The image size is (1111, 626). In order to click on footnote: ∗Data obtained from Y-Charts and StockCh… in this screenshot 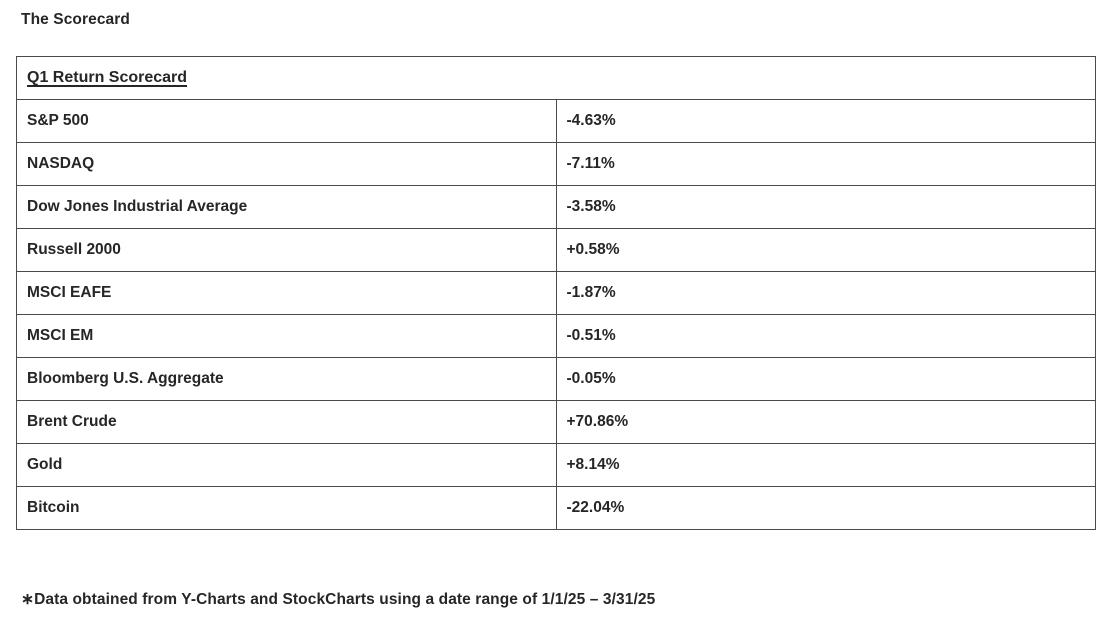, I will do `click(338, 599)`.